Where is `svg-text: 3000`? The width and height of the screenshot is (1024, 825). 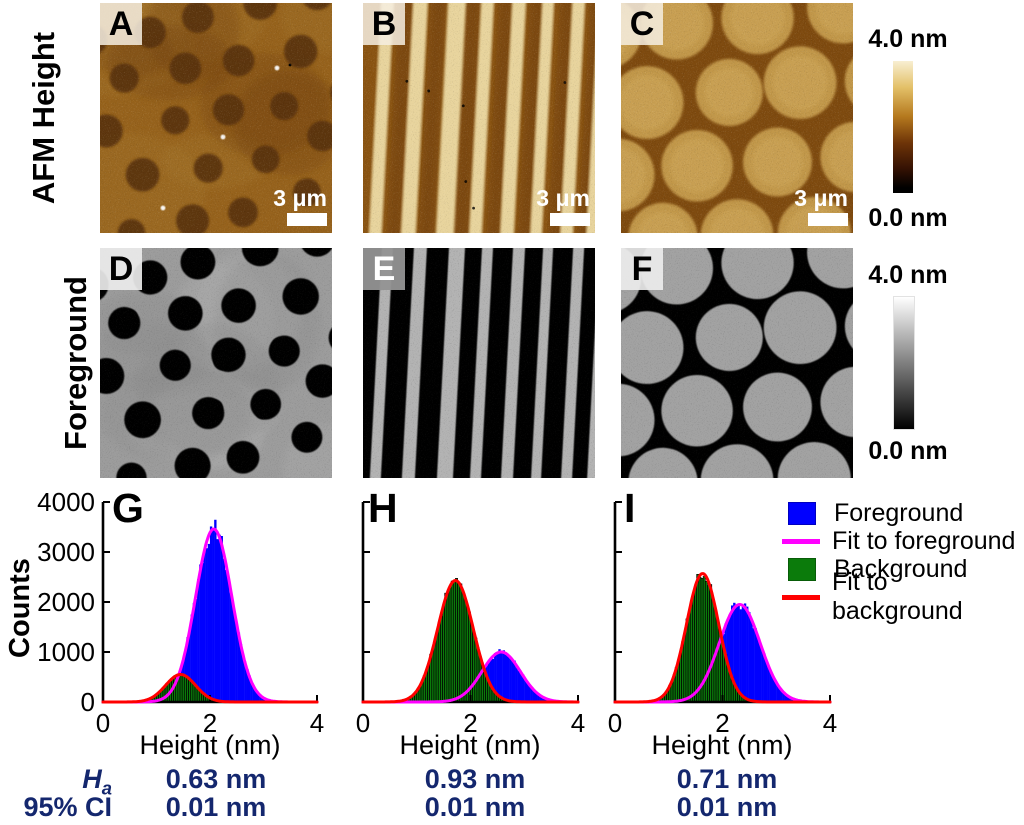
svg-text: 3000 is located at coordinates (66, 552).